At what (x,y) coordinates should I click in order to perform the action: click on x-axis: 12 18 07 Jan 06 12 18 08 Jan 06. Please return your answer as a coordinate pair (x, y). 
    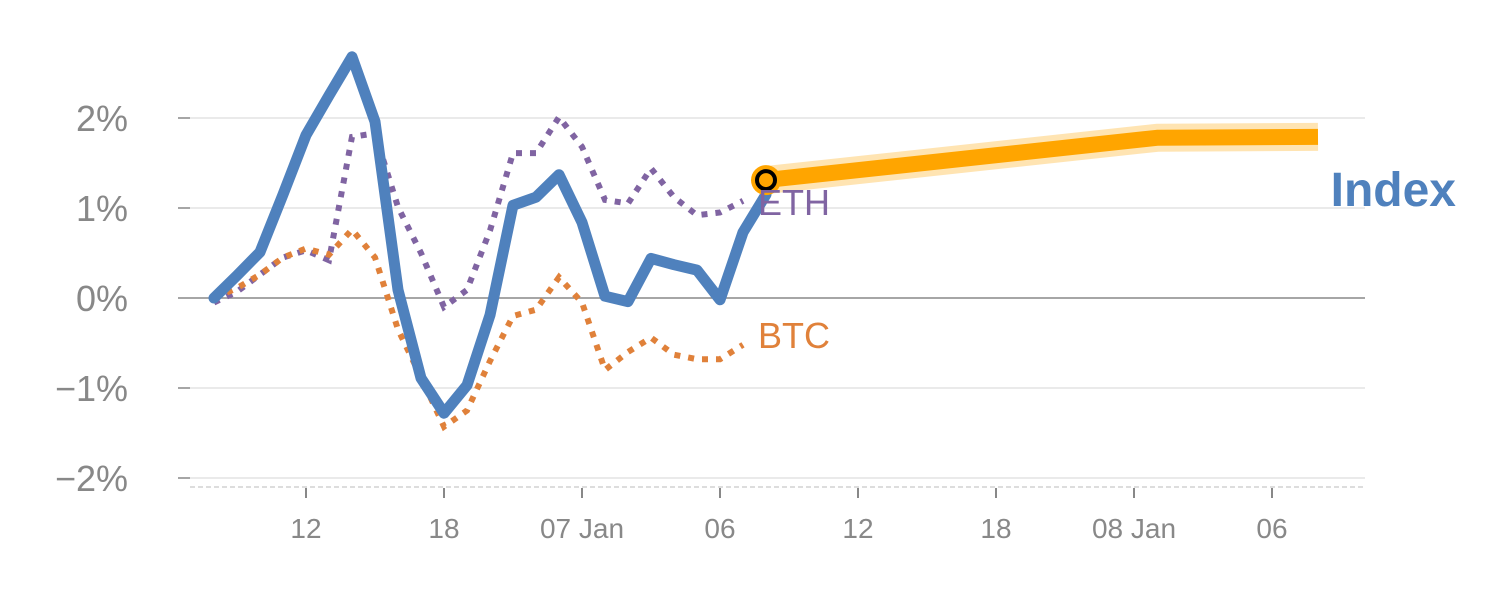
    Looking at the image, I should click on (777, 515).